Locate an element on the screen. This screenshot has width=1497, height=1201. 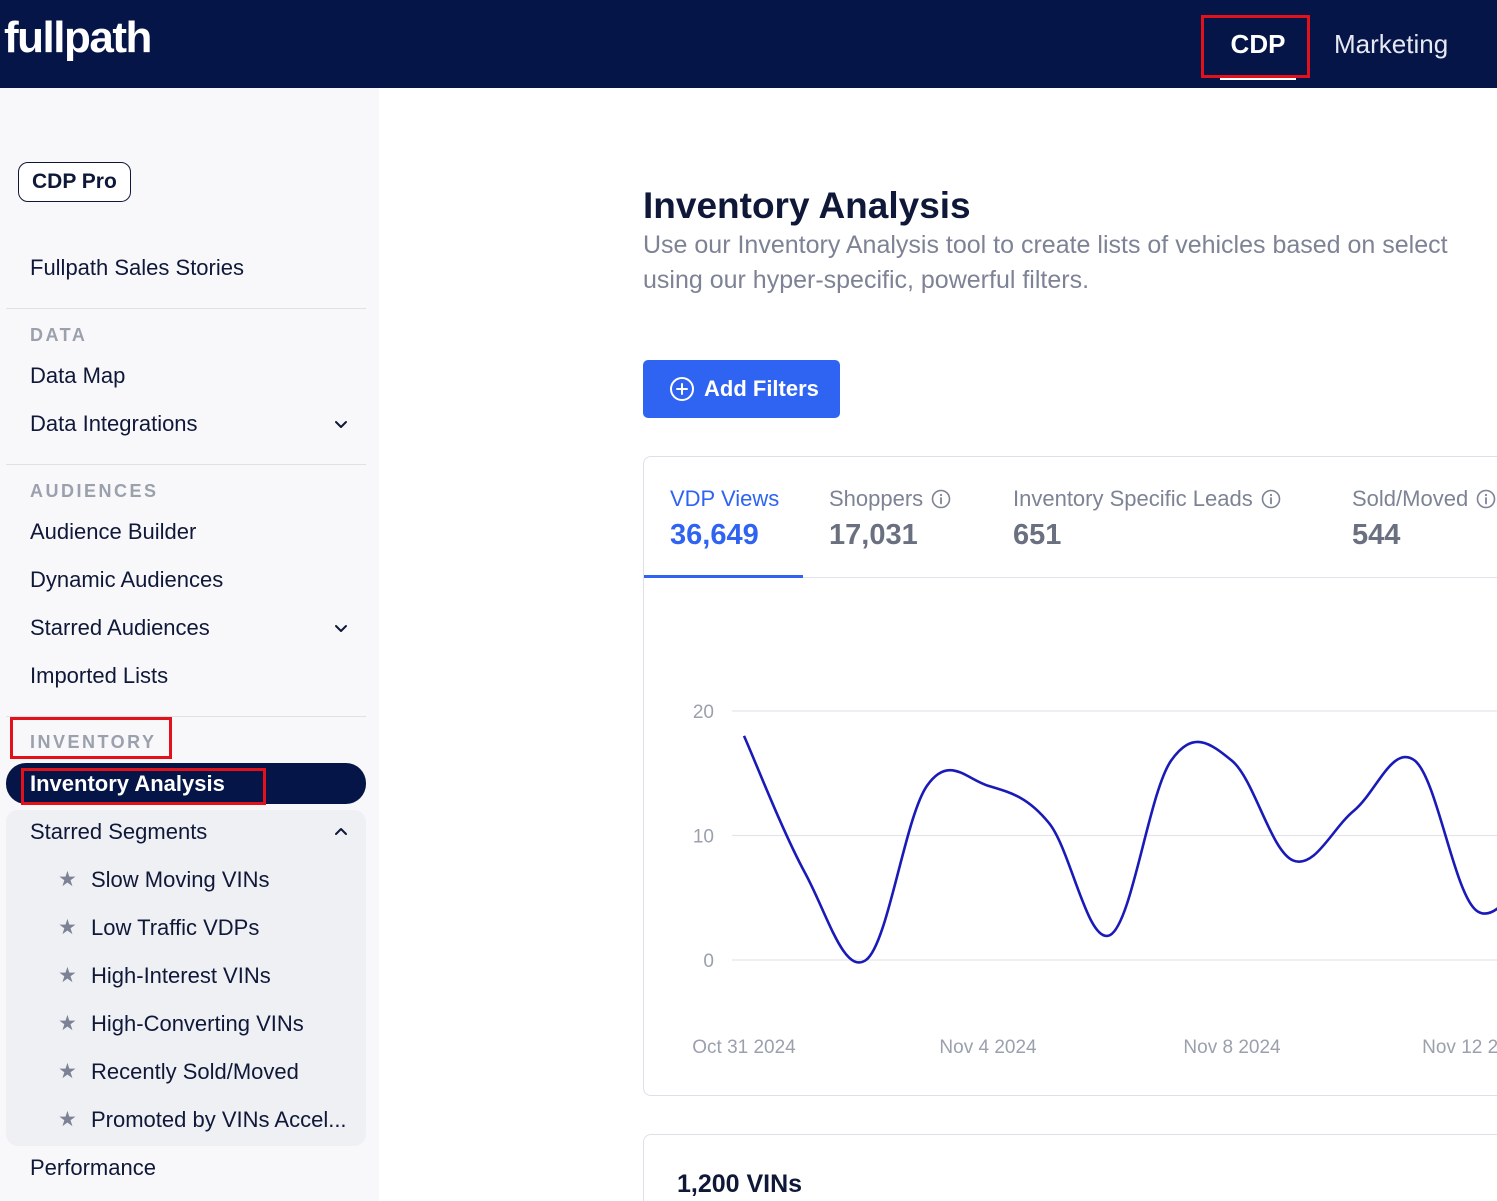
starred-segment-item: ★ High-Converting VINs is located at coordinates (181, 1024).